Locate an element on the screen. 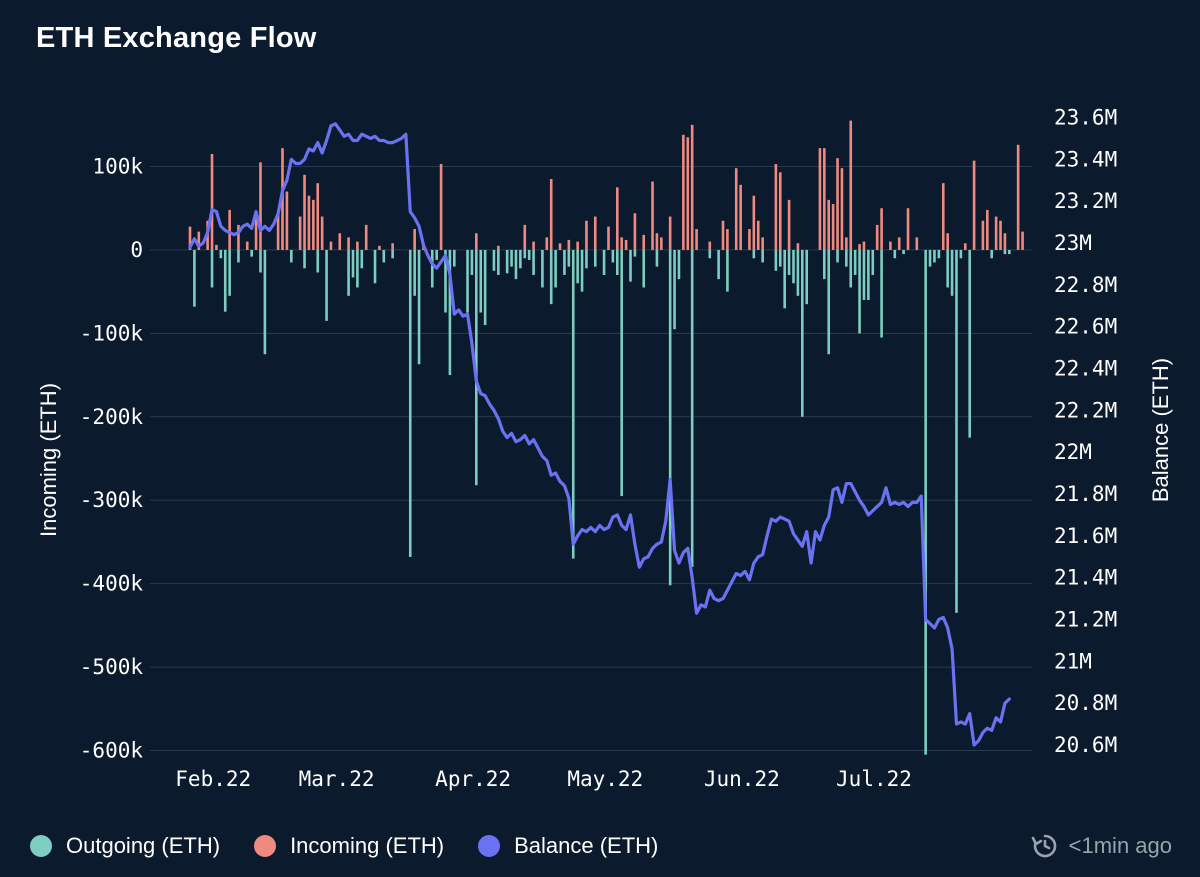 The width and height of the screenshot is (1200, 877). left-axis-ticks: 100k 0 -100k -200k -300k -400k -500k -600k is located at coordinates (112, 459).